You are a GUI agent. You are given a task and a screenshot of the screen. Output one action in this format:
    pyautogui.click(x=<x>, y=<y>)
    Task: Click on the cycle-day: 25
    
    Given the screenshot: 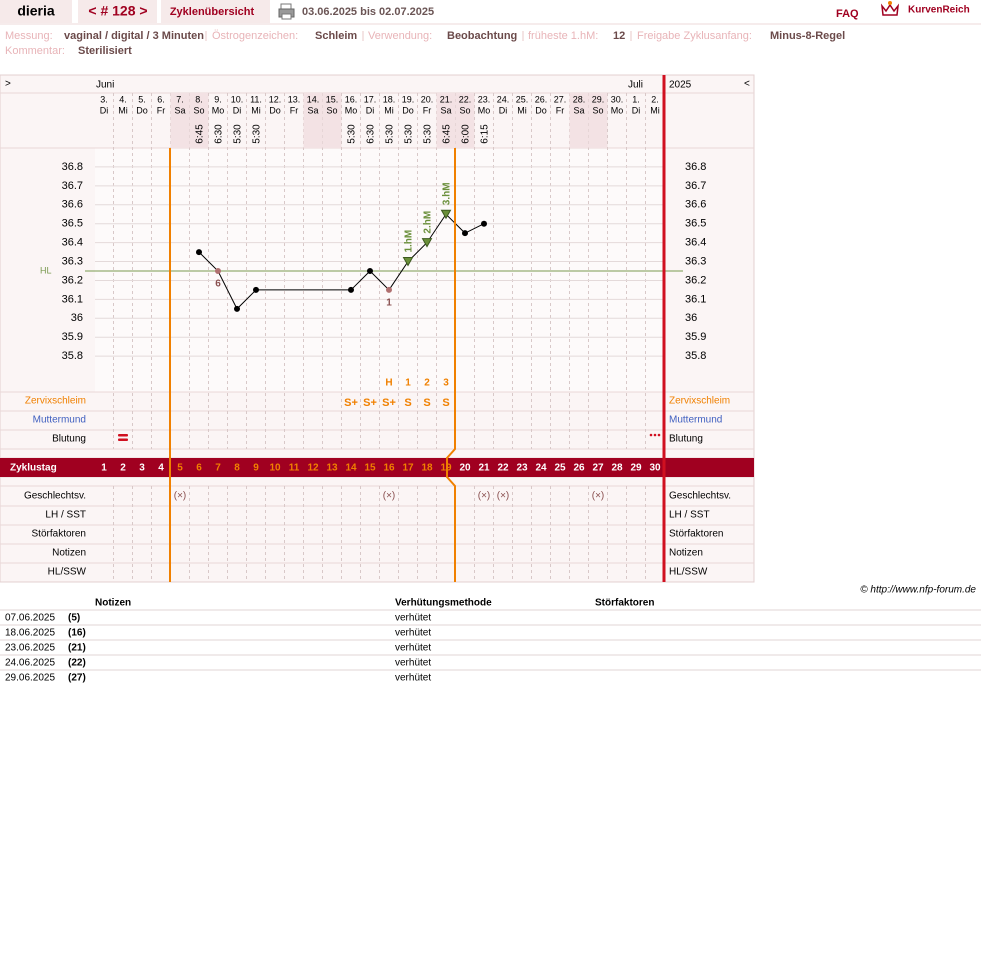 What is the action you would take?
    pyautogui.click(x=560, y=468)
    